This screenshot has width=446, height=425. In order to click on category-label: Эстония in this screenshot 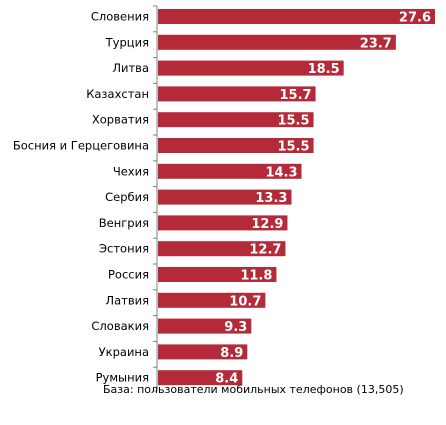, I will do `click(124, 249)`.